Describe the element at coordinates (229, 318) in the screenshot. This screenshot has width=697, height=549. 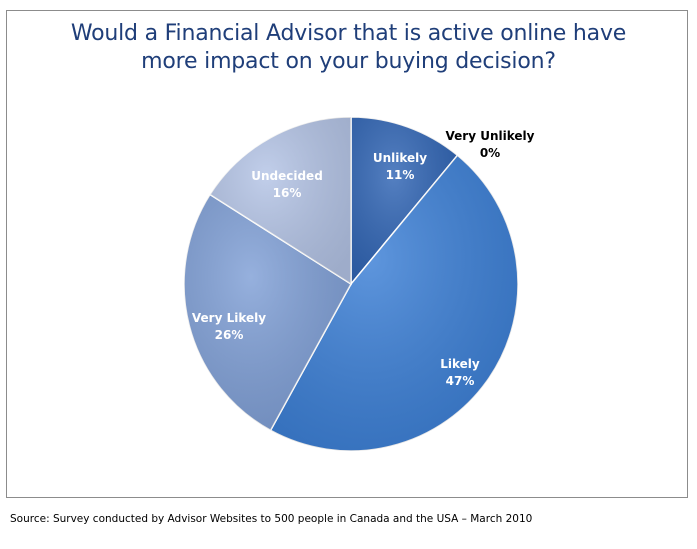
I see `slice-label-very-likely: Very Likely` at that location.